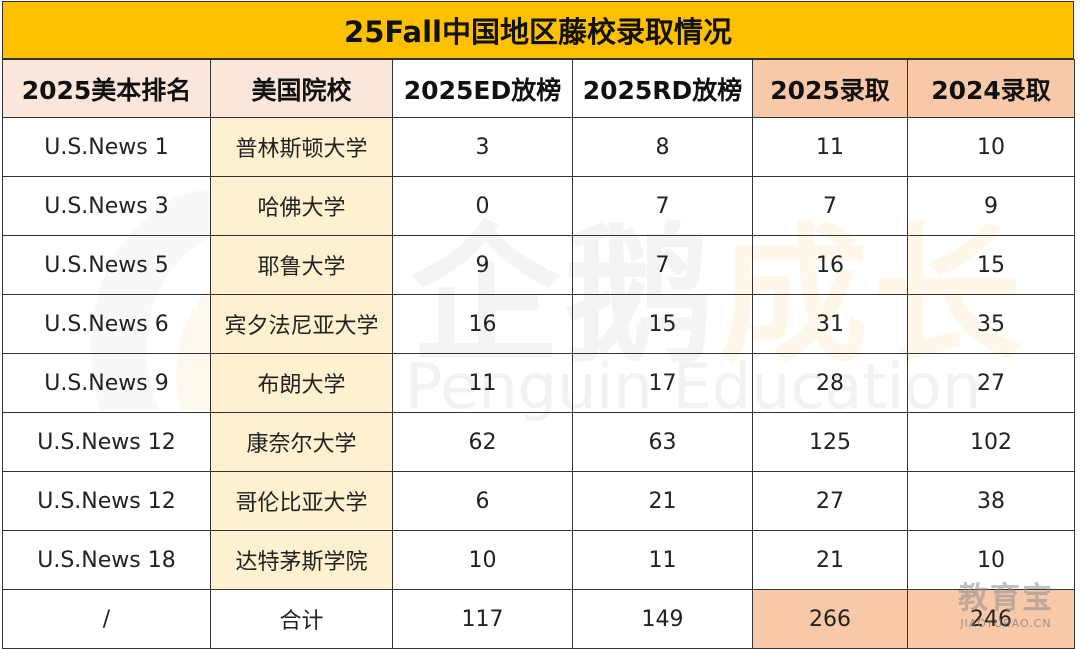  I want to click on total-rank-cell: /, so click(106, 619).